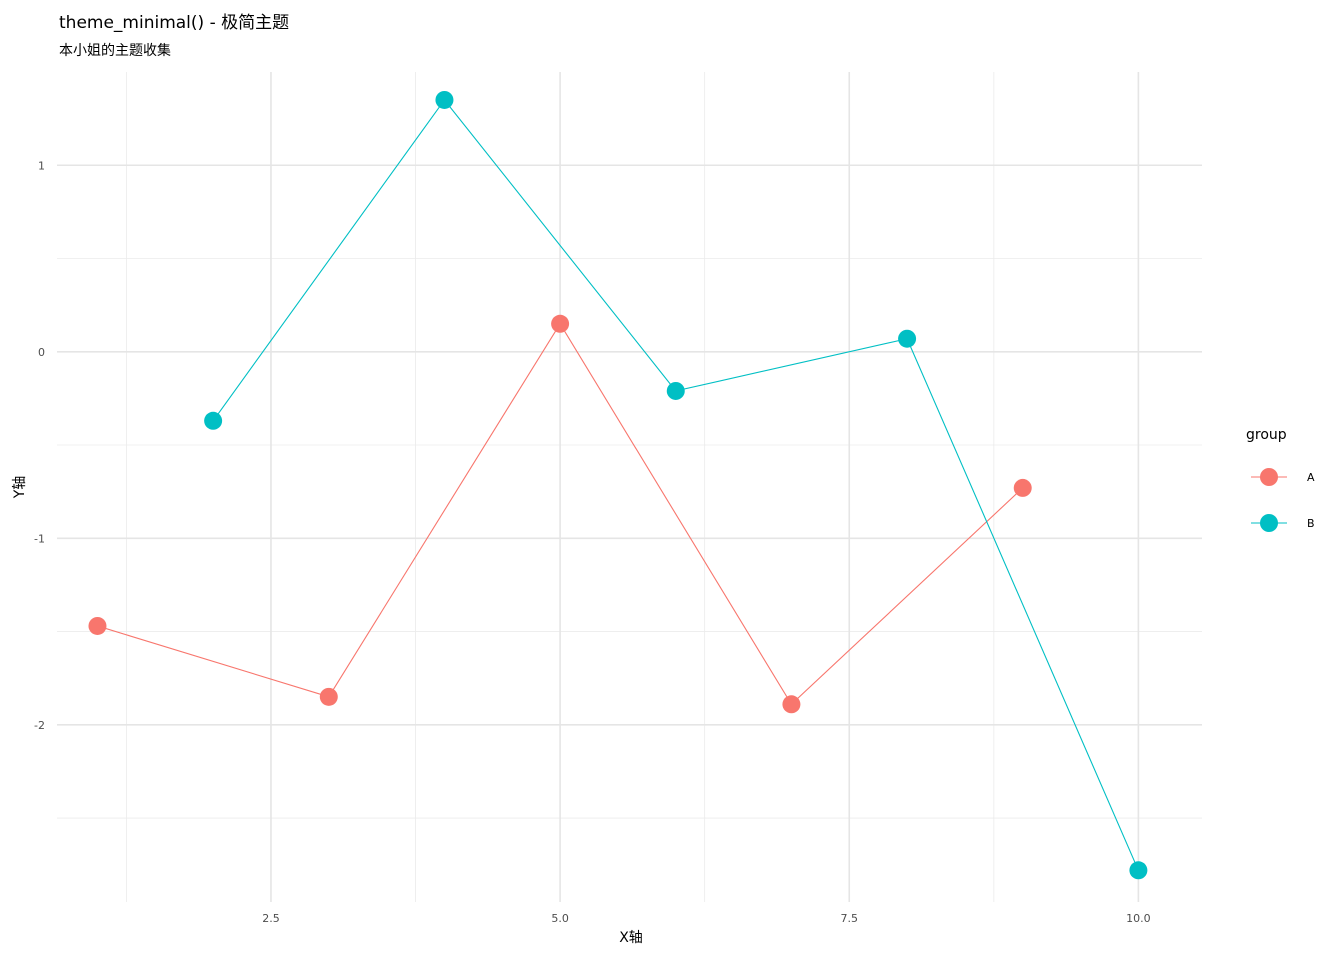 The height and width of the screenshot is (960, 1344). I want to click on y-axis-ticks: 1 0 -1 -2, so click(39, 445).